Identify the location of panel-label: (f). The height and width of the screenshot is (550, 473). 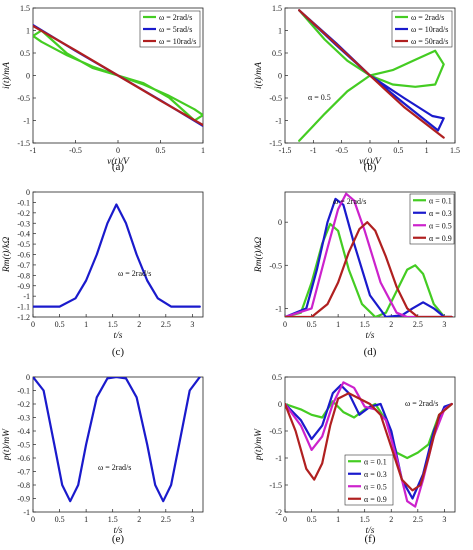
(370, 539).